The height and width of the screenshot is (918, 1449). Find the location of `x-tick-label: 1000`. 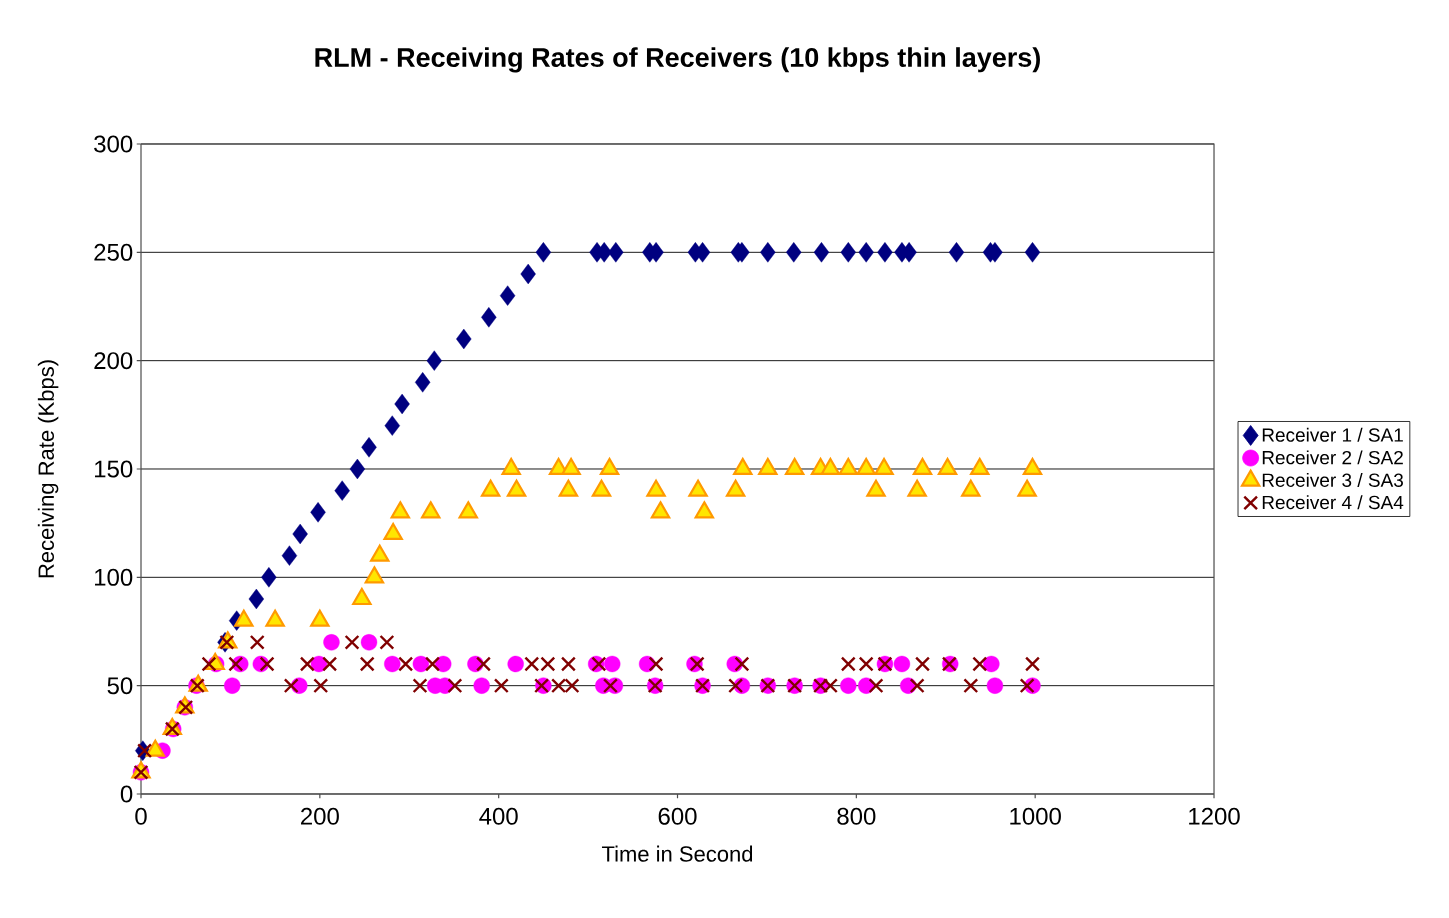

x-tick-label: 1000 is located at coordinates (1035, 816).